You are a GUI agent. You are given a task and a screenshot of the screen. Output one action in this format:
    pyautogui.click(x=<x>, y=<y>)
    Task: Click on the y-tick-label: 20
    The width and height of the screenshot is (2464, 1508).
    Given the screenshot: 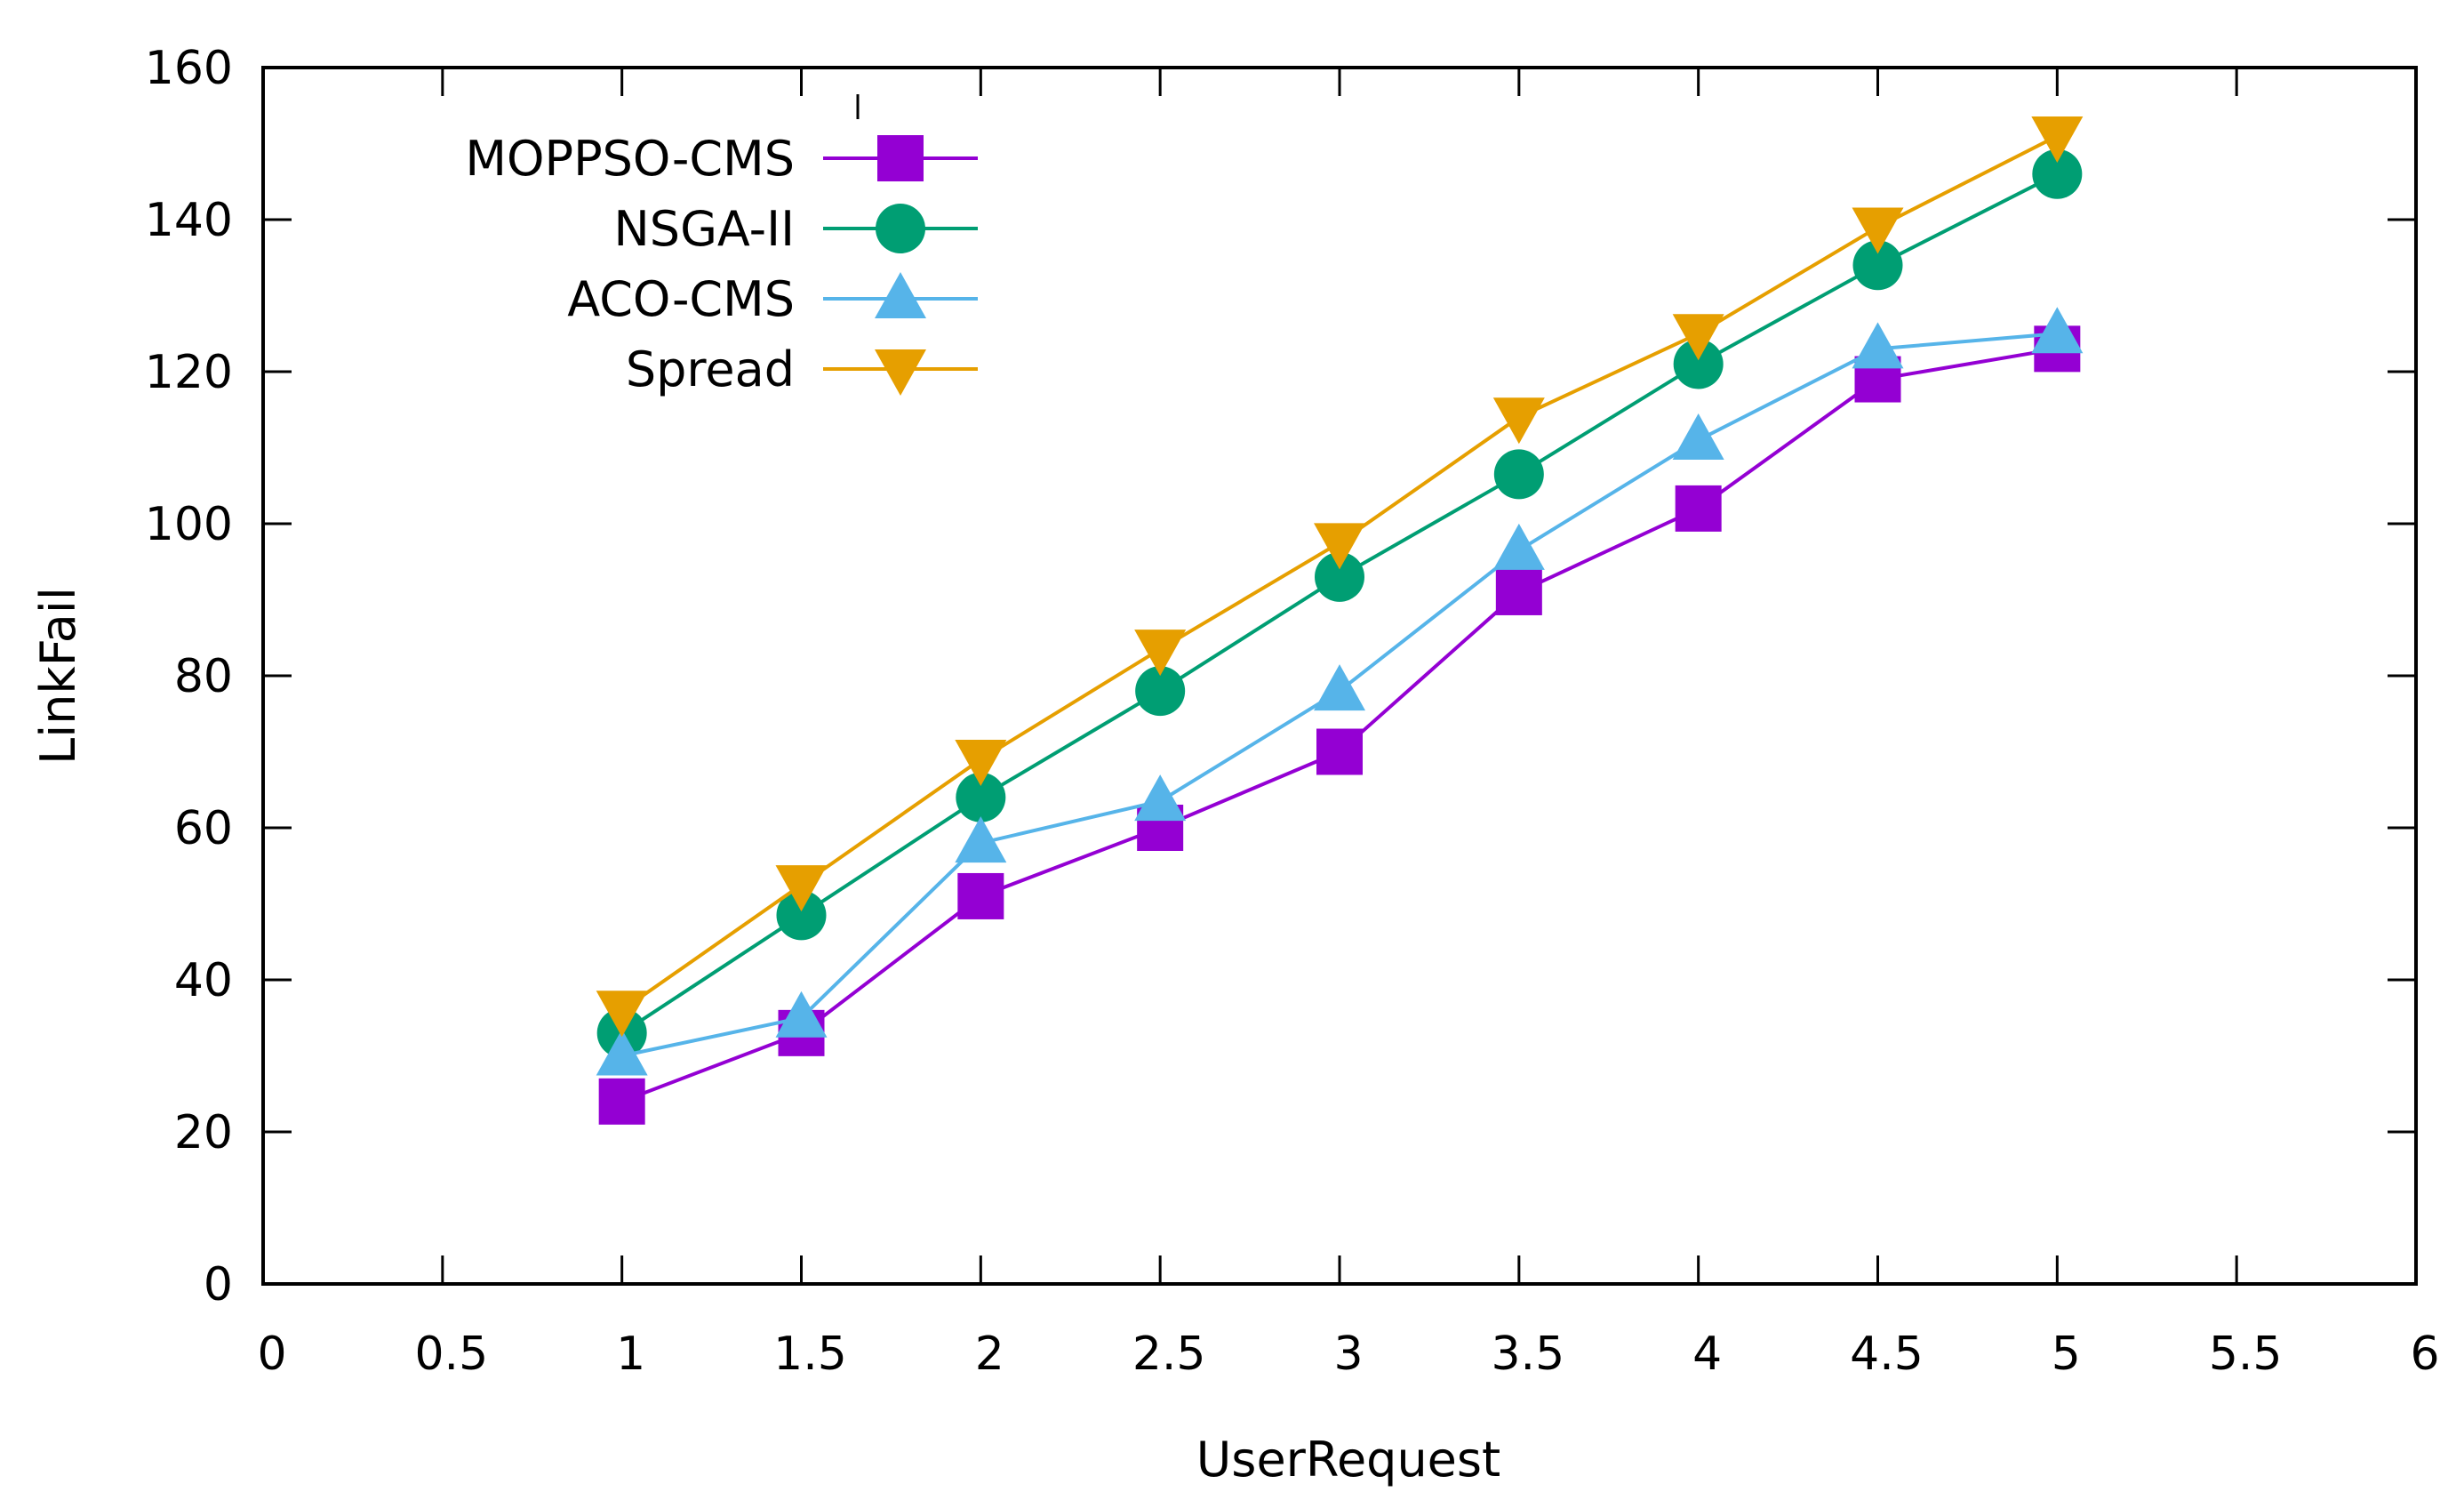 What is the action you would take?
    pyautogui.click(x=203, y=1132)
    